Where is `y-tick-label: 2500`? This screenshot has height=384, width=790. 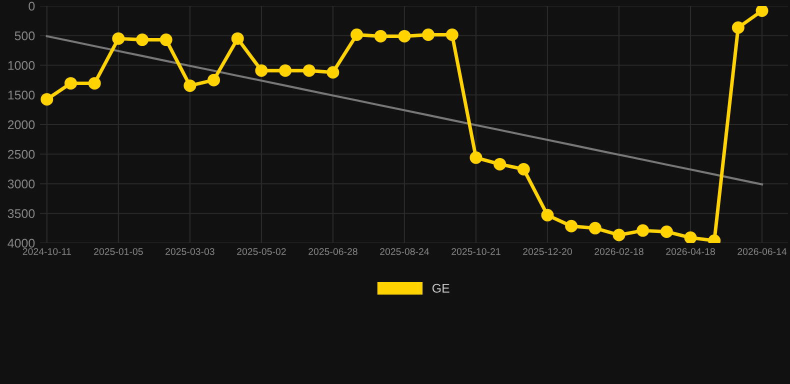
y-tick-label: 2500 is located at coordinates (21, 154).